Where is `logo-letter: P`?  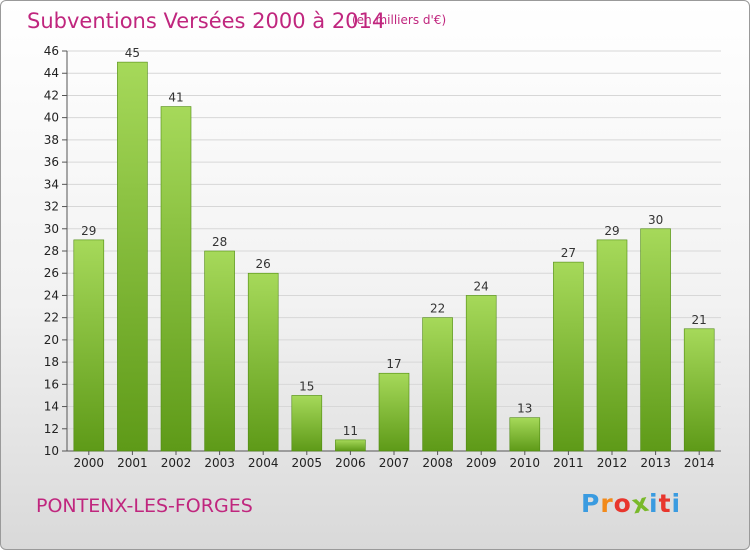
logo-letter: P is located at coordinates (591, 503).